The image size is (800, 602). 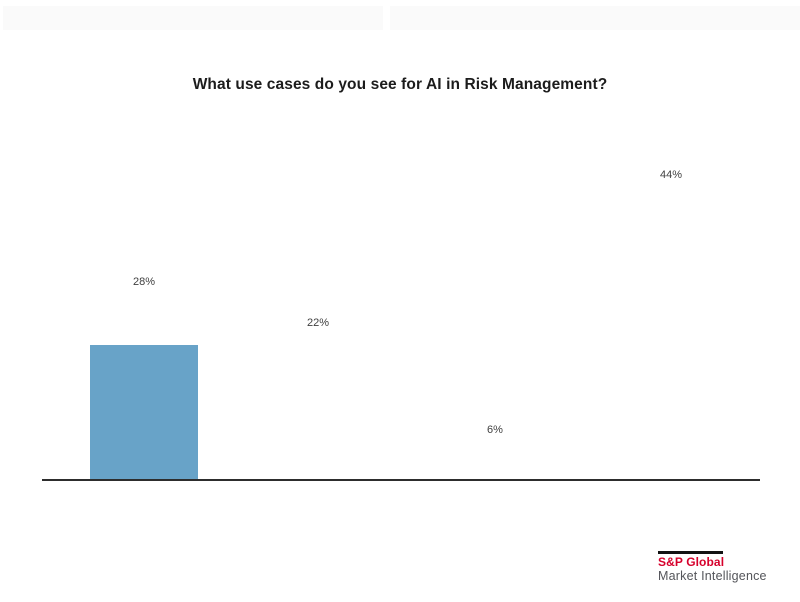 What do you see at coordinates (712, 576) in the screenshot?
I see `logo-division-name: Market Intelligence` at bounding box center [712, 576].